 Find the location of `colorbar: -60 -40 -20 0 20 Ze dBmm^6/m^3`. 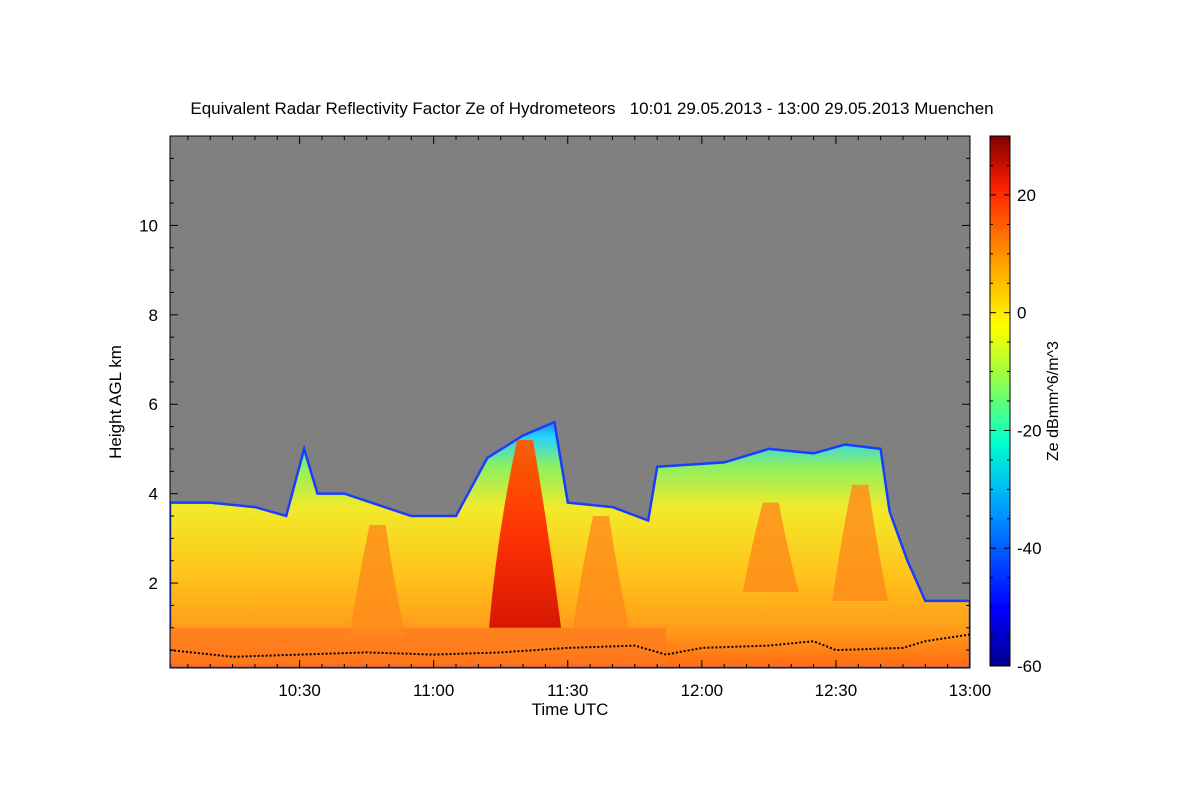

colorbar: -60 -40 -20 0 20 Ze dBmm^6/m^3 is located at coordinates (1025, 405).